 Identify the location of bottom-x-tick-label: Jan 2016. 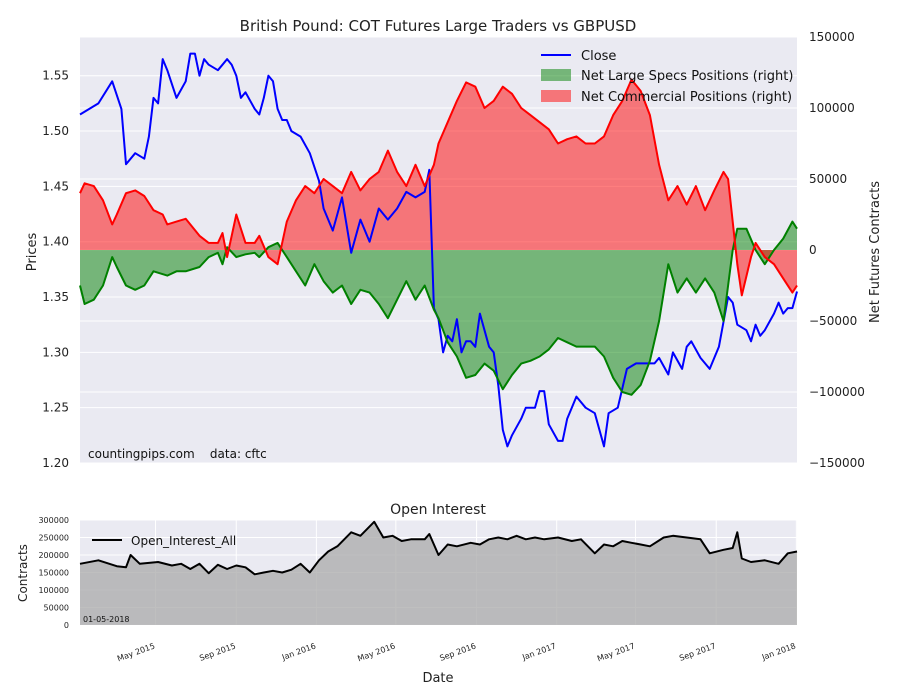
(298, 651).